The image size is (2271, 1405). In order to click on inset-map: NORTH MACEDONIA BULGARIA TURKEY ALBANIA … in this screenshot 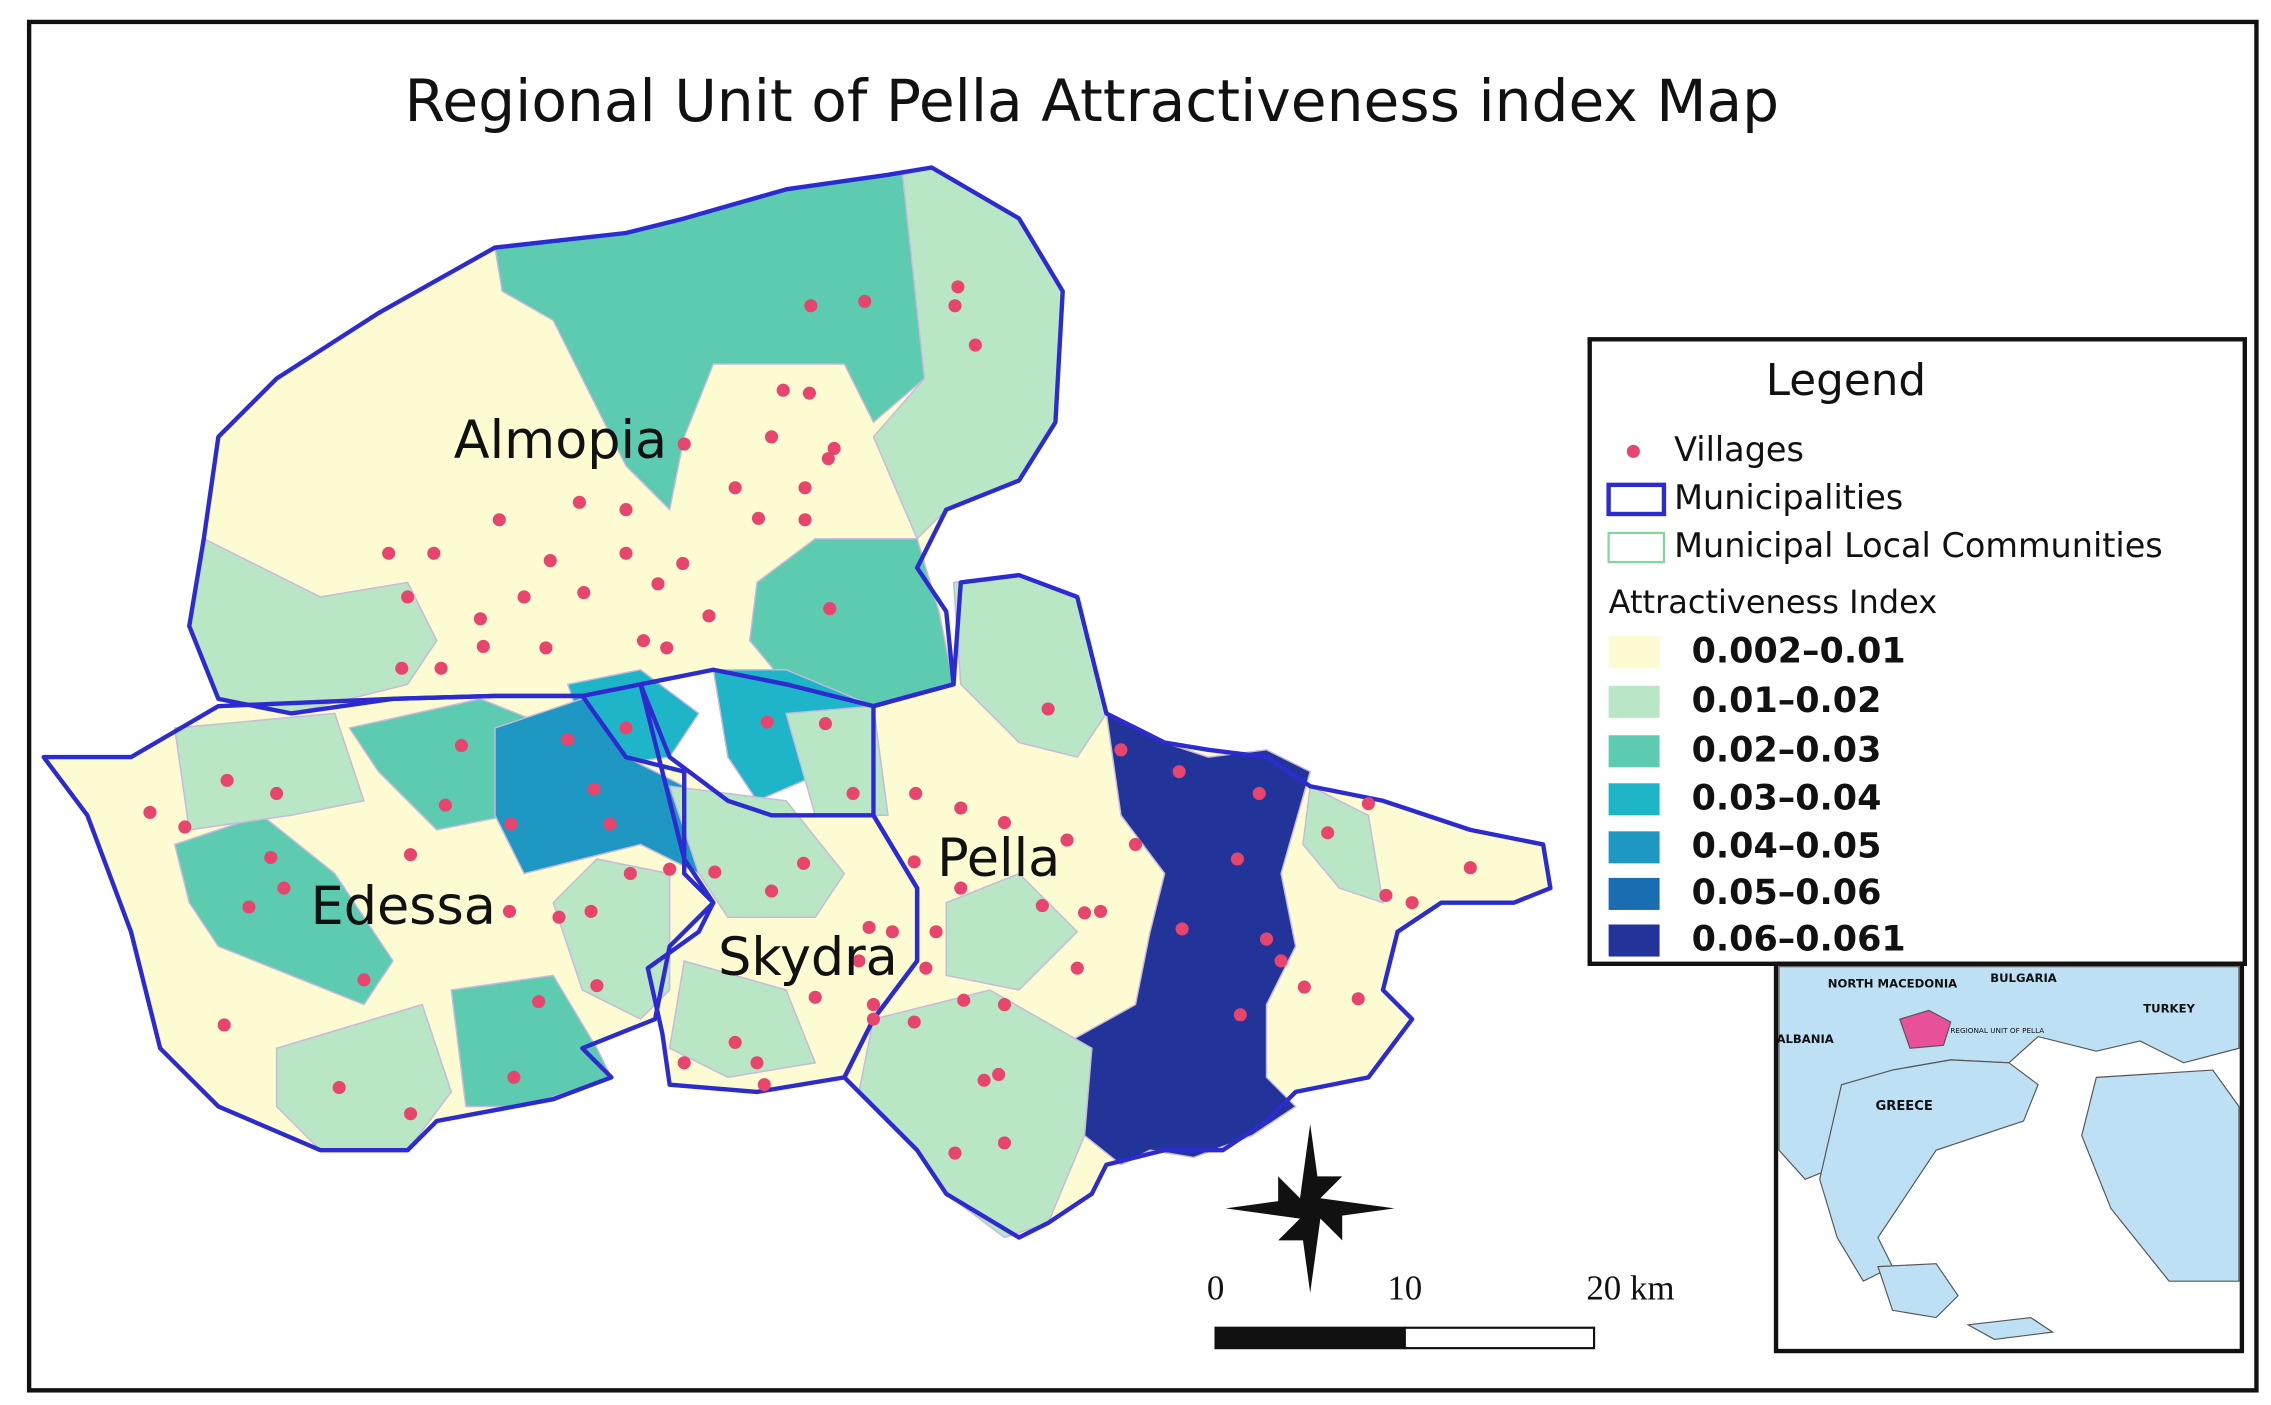, I will do `click(2009, 1157)`.